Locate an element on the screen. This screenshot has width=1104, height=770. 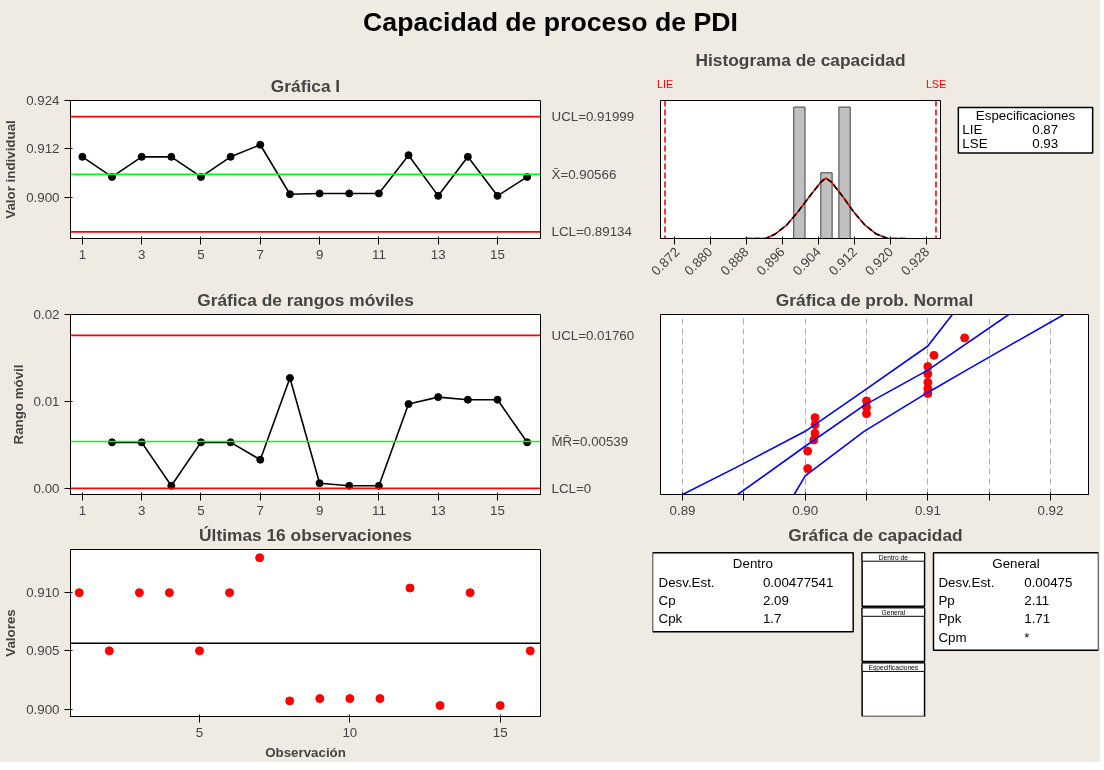
x-tick-label: 0.89 is located at coordinates (682, 510).